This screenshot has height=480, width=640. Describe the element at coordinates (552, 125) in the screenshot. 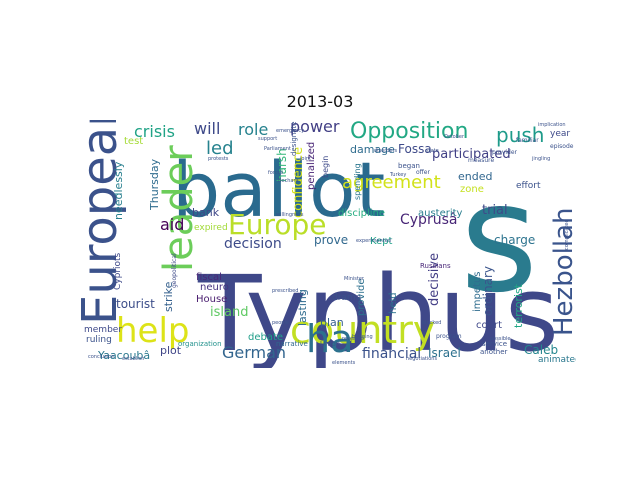

I see `cloud-word: implication` at that location.